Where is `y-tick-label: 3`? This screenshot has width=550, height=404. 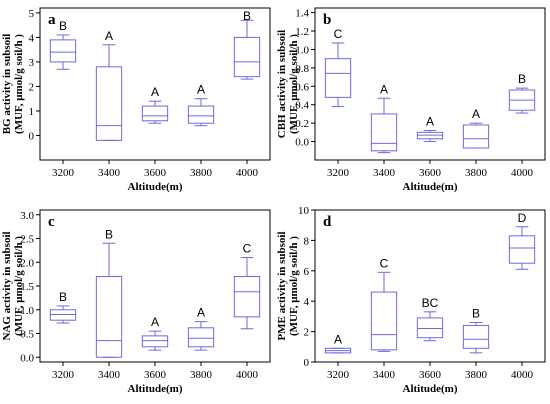 y-tick-label: 3 is located at coordinates (32, 63).